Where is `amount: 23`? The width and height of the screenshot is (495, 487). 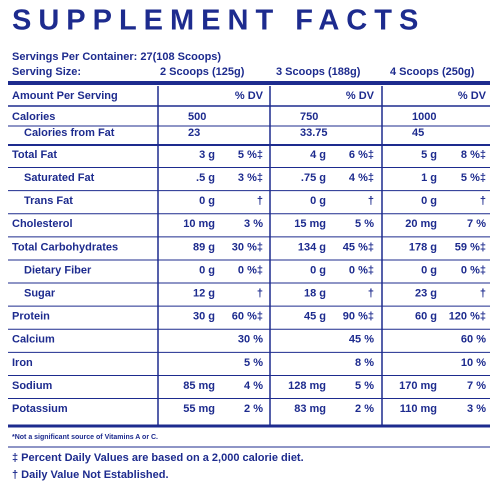 amount: 23 is located at coordinates (194, 133).